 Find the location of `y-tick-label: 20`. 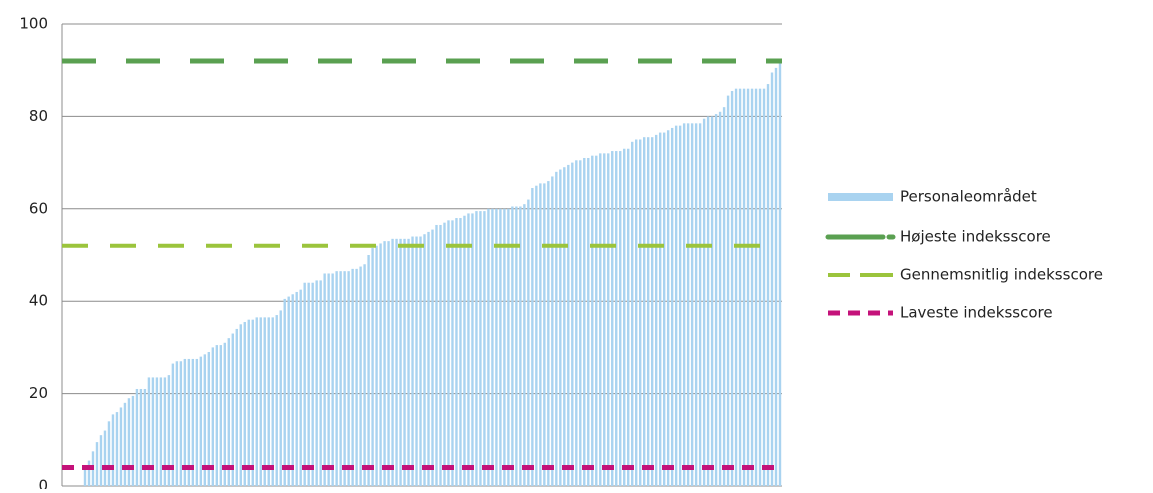

y-tick-label: 20 is located at coordinates (38, 393).